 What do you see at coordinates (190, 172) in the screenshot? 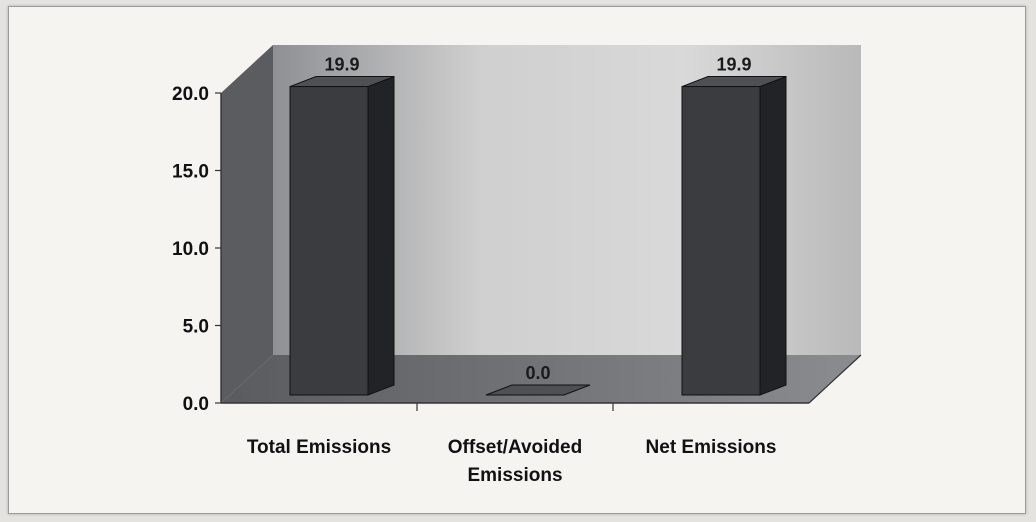
I see `y-tick-label: 15.0` at bounding box center [190, 172].